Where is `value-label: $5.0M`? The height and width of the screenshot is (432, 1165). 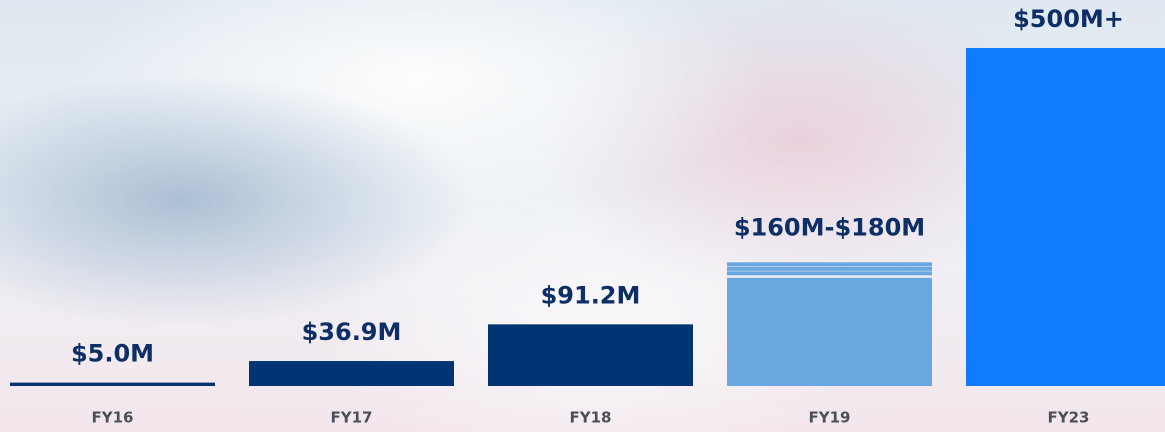 value-label: $5.0M is located at coordinates (112, 354).